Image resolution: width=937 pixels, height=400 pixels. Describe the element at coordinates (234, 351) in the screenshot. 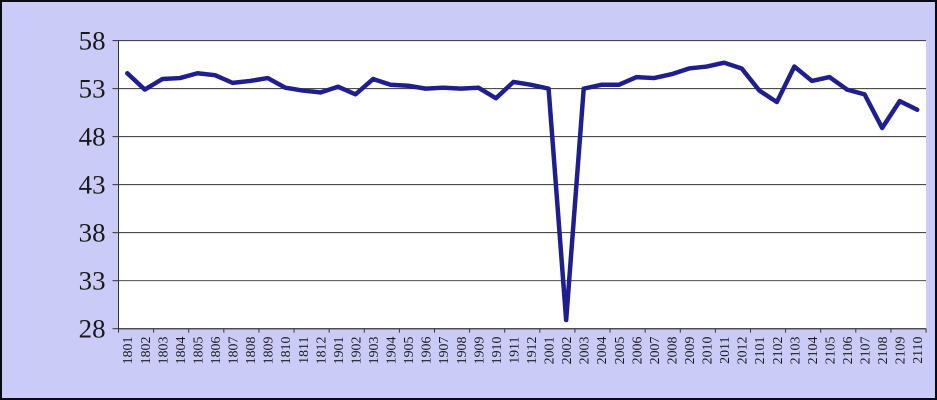

I see `x-axis-label: 1807` at that location.